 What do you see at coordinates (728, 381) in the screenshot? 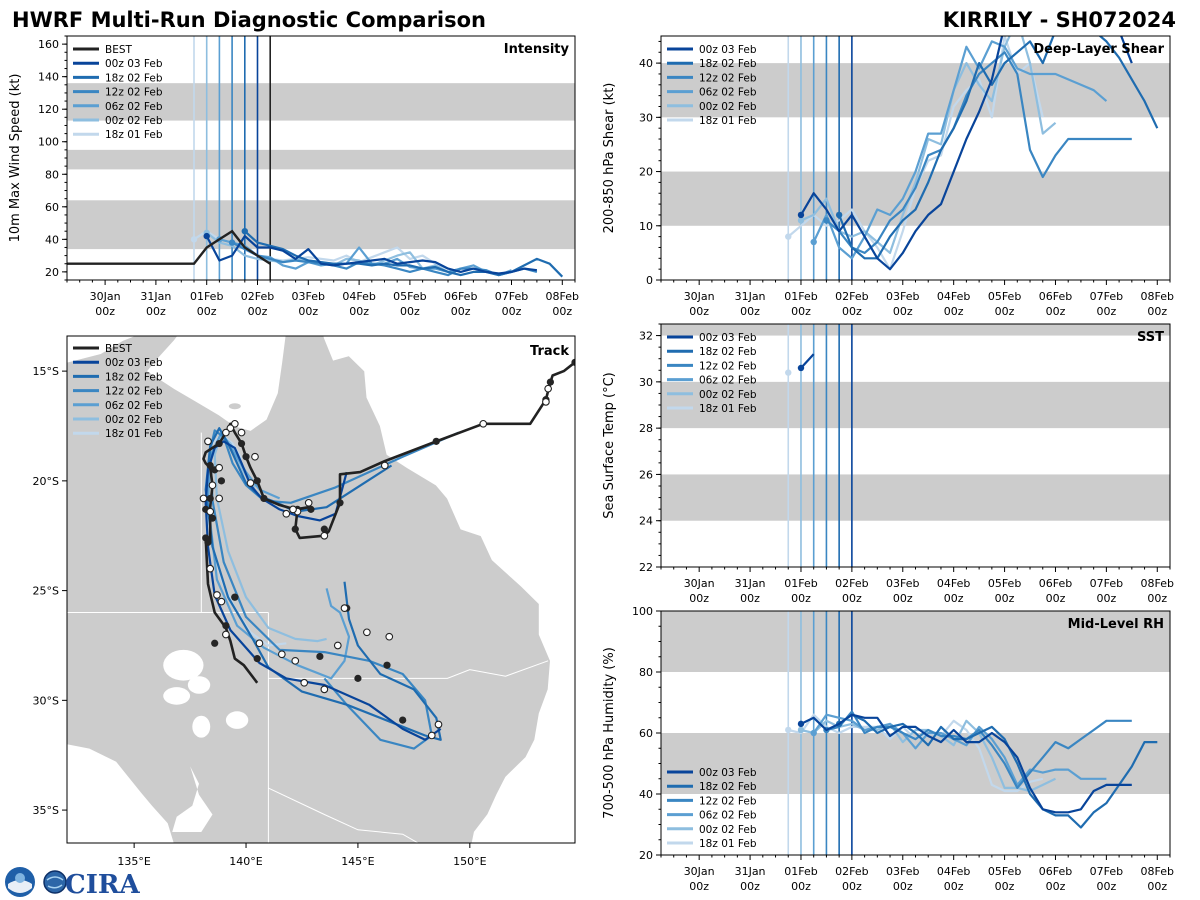
I see `legend-label-run: 06z 02 Feb` at bounding box center [728, 381].